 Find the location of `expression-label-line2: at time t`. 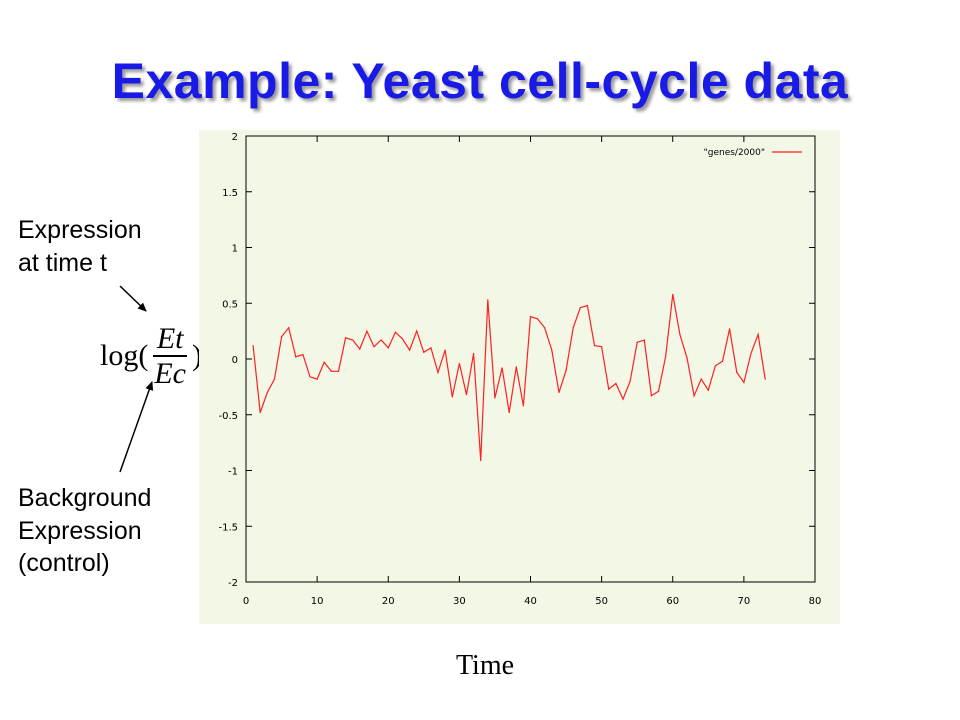

expression-label-line2: at time t is located at coordinates (62, 262).